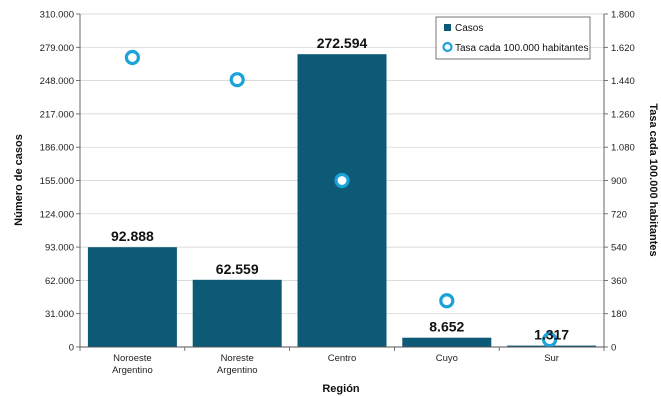 The image size is (661, 396). What do you see at coordinates (57, 81) in the screenshot?
I see `y-tick-label-left: 248.000` at bounding box center [57, 81].